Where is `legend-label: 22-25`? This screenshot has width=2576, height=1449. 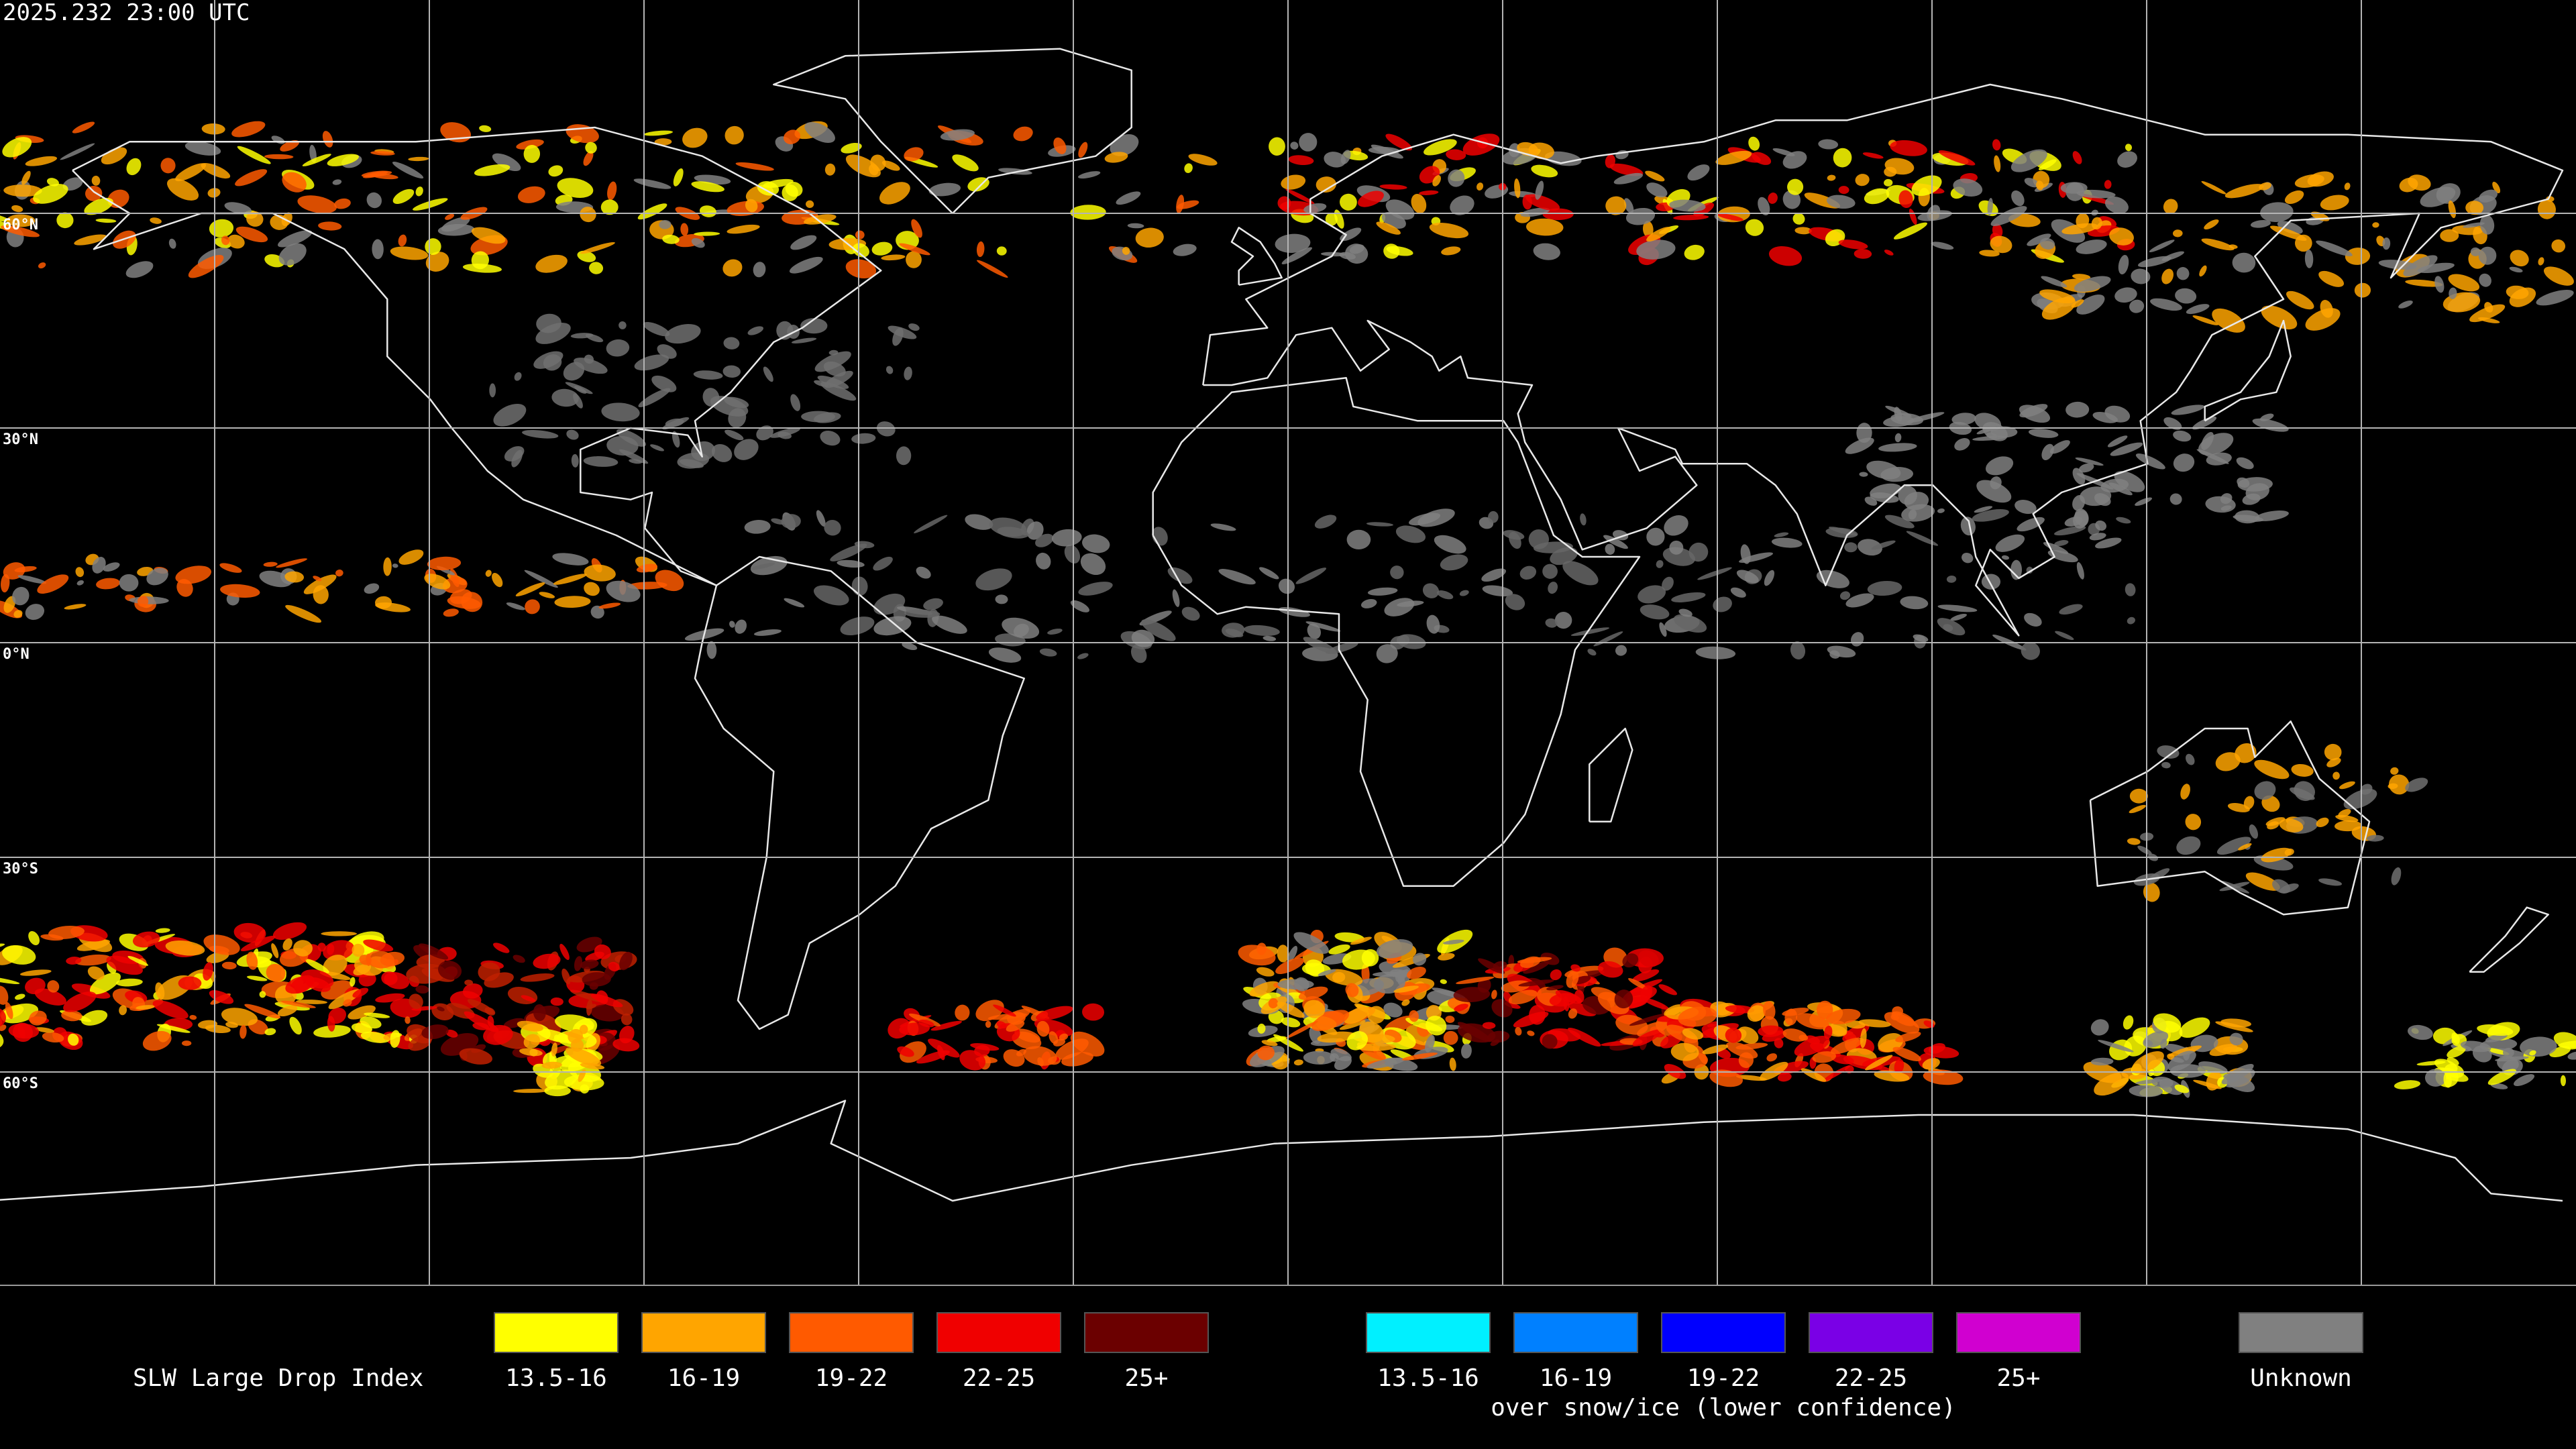
legend-label: 22-25 is located at coordinates (999, 1378).